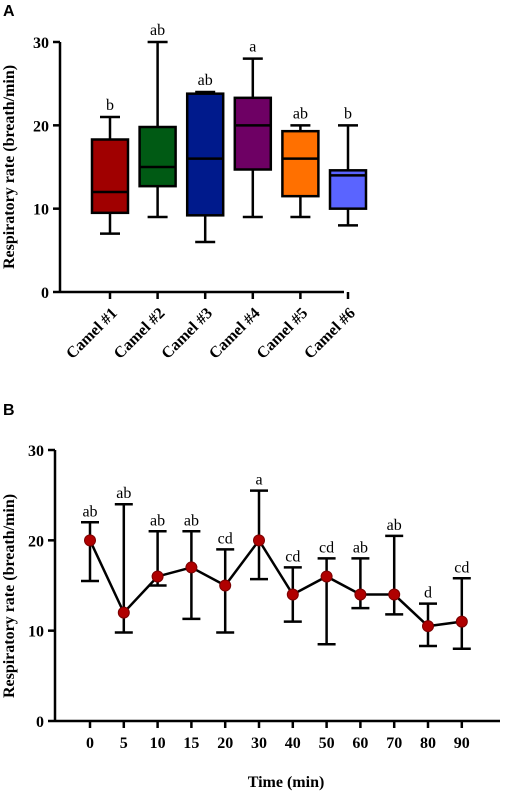 The image size is (510, 794). Describe the element at coordinates (187, 334) in the screenshot. I see `x-tick-label: Camel #3` at that location.